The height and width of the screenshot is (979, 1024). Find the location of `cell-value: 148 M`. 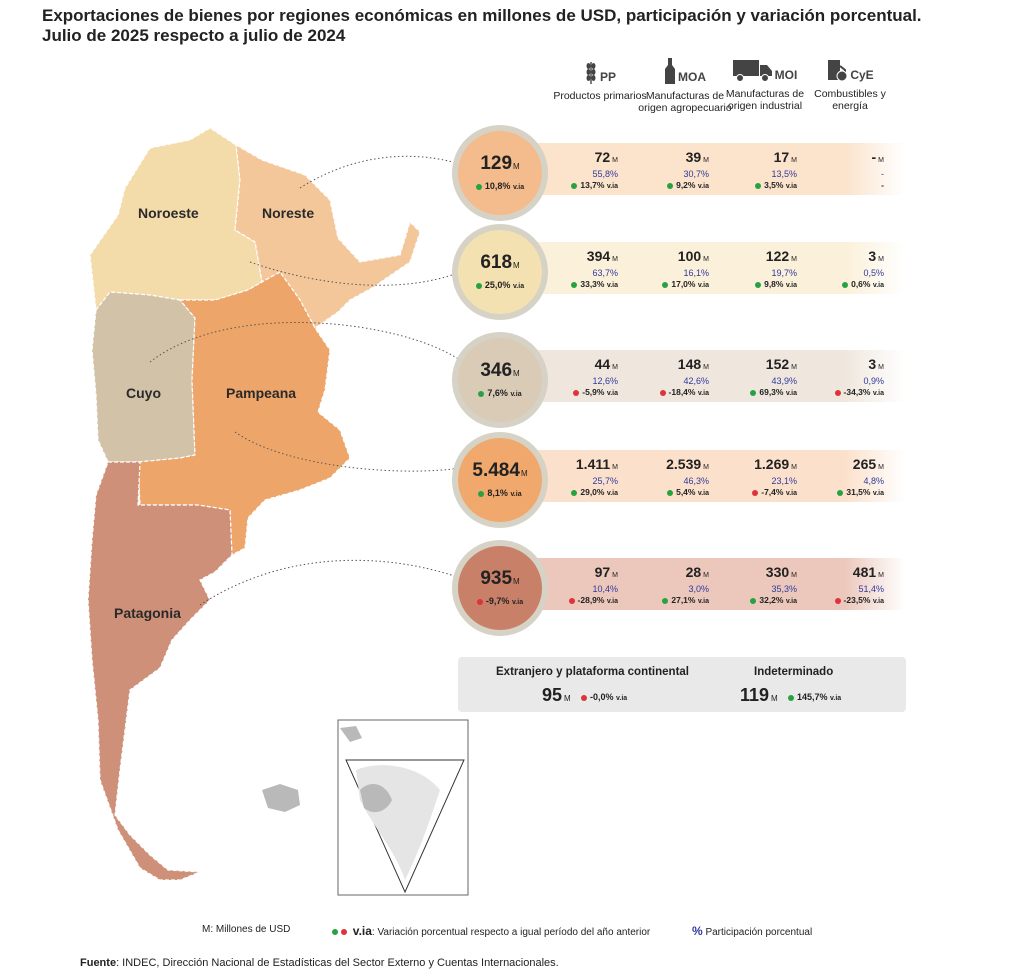

cell-value: 148 M is located at coordinates (693, 364).